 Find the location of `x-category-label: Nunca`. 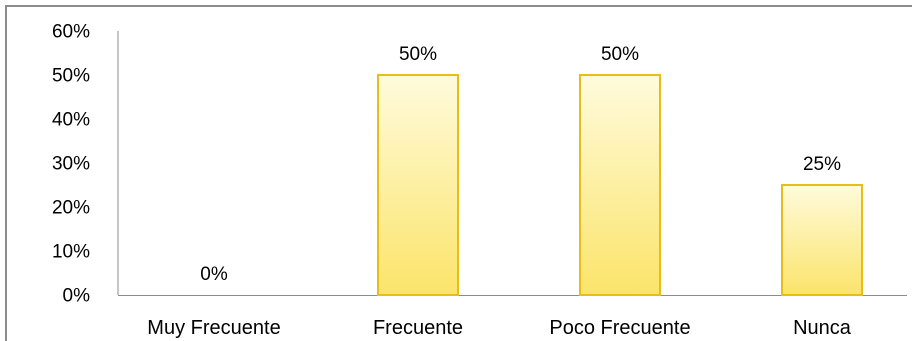

x-category-label: Nunca is located at coordinates (822, 328).